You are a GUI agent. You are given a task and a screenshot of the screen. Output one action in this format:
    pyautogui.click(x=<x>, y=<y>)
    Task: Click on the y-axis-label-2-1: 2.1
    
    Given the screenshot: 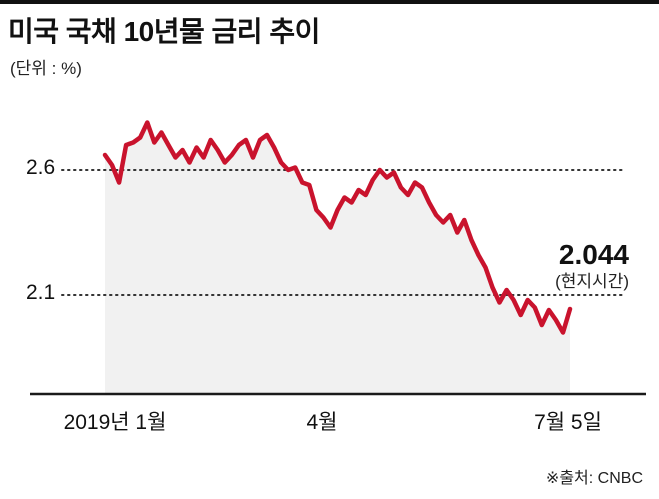 What is the action you would take?
    pyautogui.click(x=41, y=292)
    